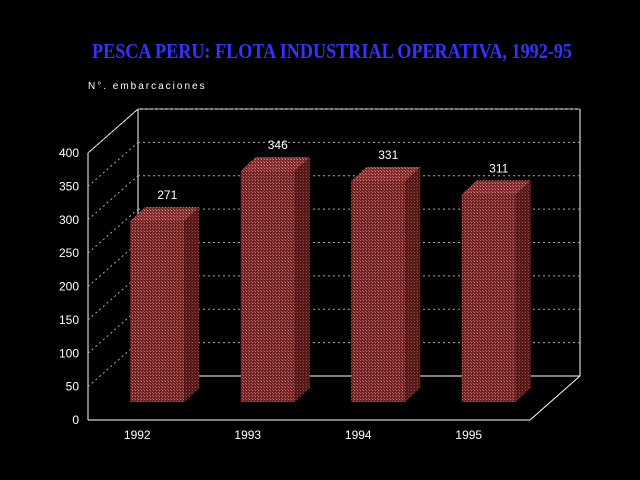  What do you see at coordinates (73, 387) in the screenshot?
I see `y-tick-label: 50` at bounding box center [73, 387].